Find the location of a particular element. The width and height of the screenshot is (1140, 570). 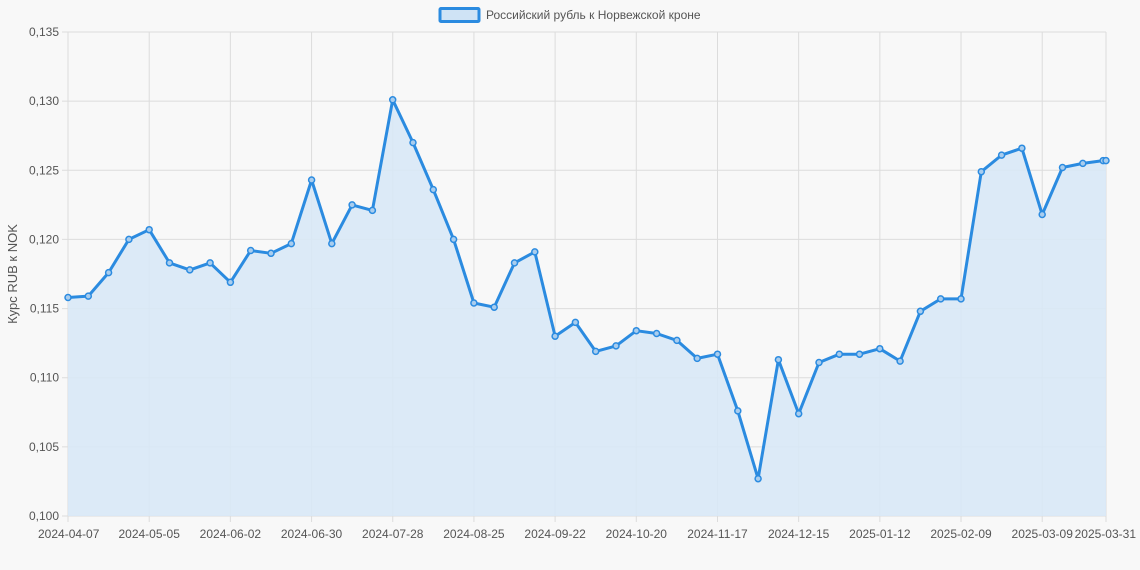

x-tick-label: 2024-12-15 is located at coordinates (799, 534).